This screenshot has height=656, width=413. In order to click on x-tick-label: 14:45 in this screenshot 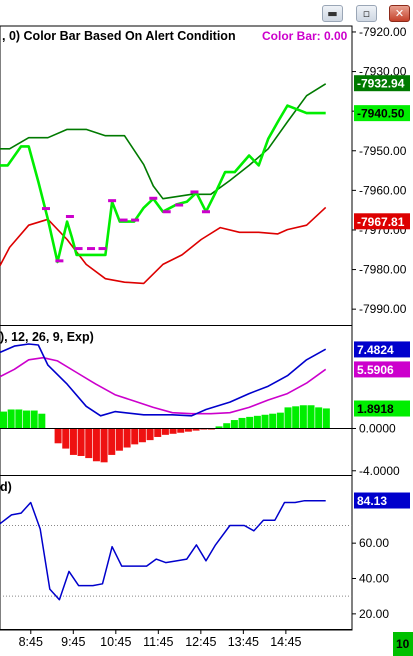, I will do `click(285, 642)`.